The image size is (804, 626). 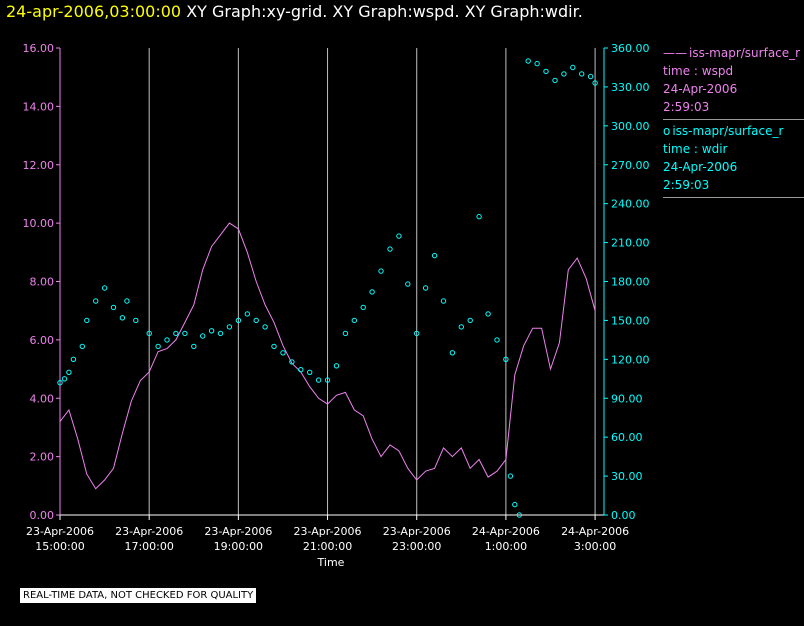 I want to click on x-tick-time: 21:00:00, so click(x=327, y=546).